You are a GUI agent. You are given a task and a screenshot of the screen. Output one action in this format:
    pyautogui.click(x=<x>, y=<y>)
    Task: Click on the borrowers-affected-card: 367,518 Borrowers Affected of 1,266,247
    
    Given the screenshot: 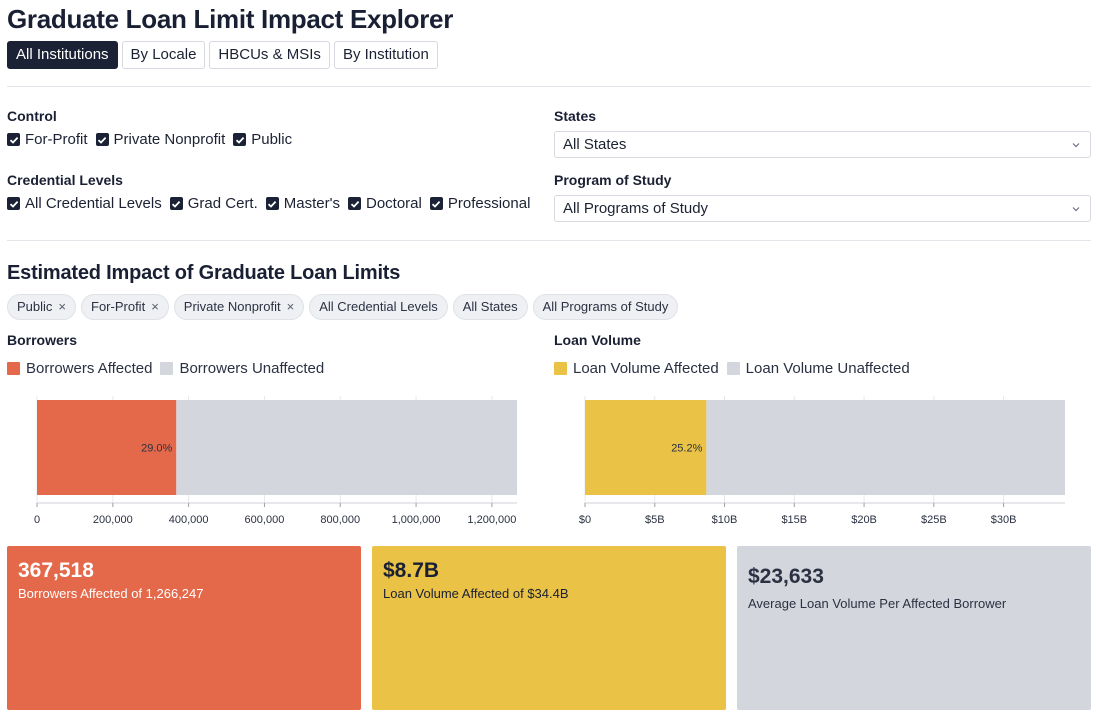 What is the action you would take?
    pyautogui.click(x=184, y=628)
    